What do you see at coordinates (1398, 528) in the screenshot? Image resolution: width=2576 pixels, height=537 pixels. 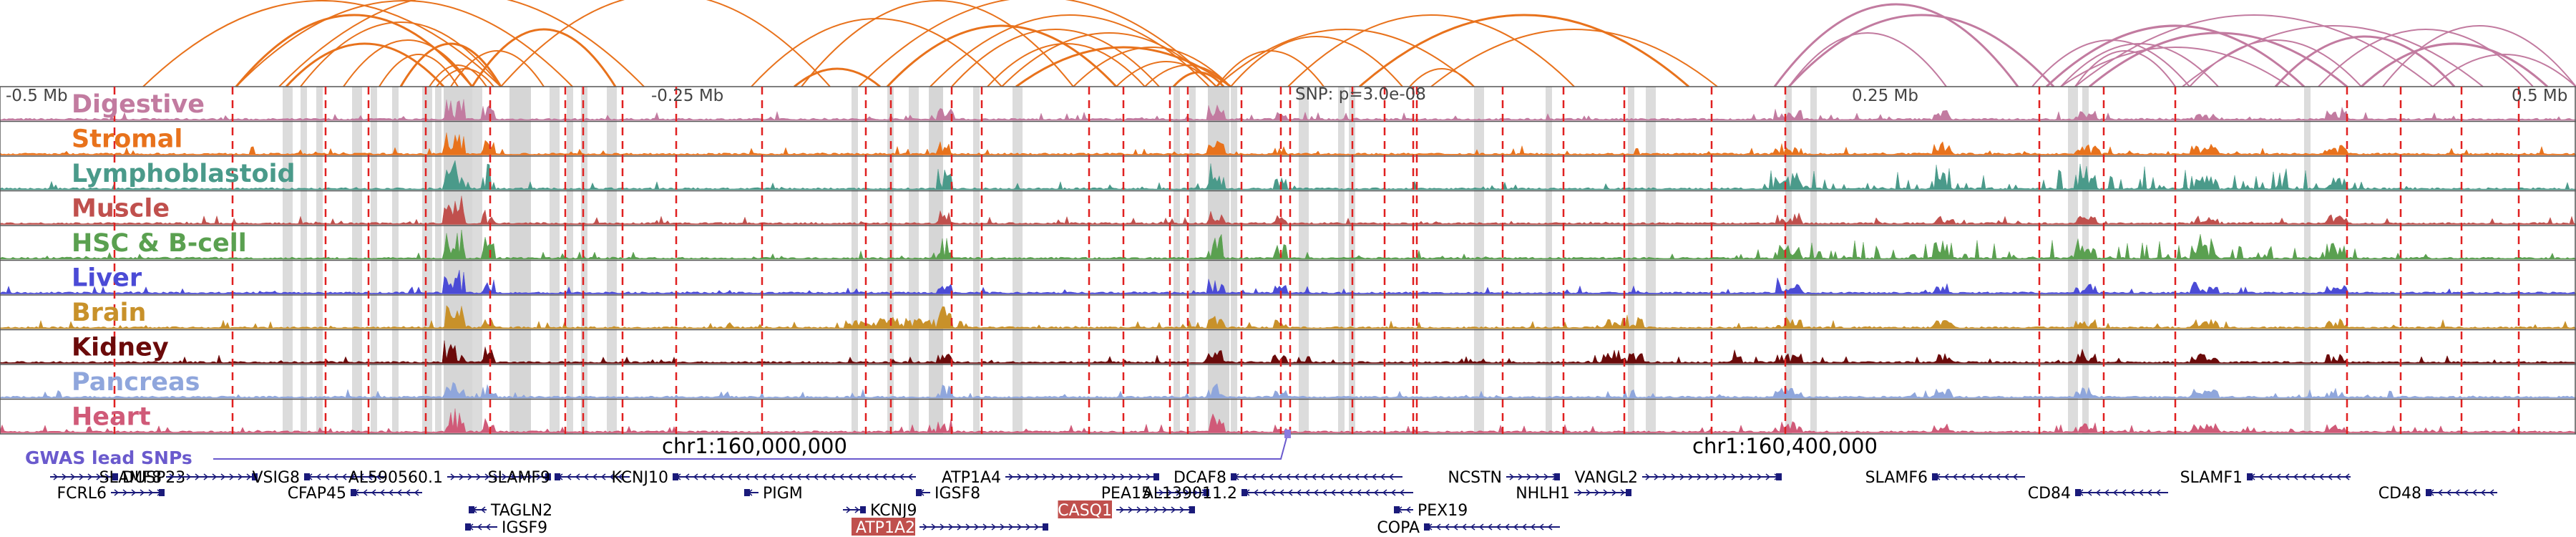 I see `gene-label: COPA` at bounding box center [1398, 528].